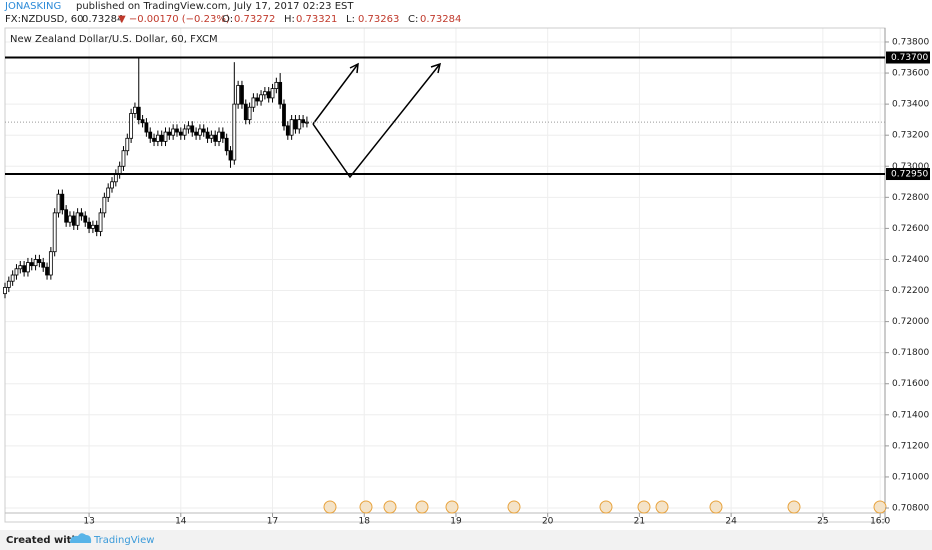 The height and width of the screenshot is (550, 932). Describe the element at coordinates (910, 353) in the screenshot. I see `y-tick-label: 0.71800` at that location.